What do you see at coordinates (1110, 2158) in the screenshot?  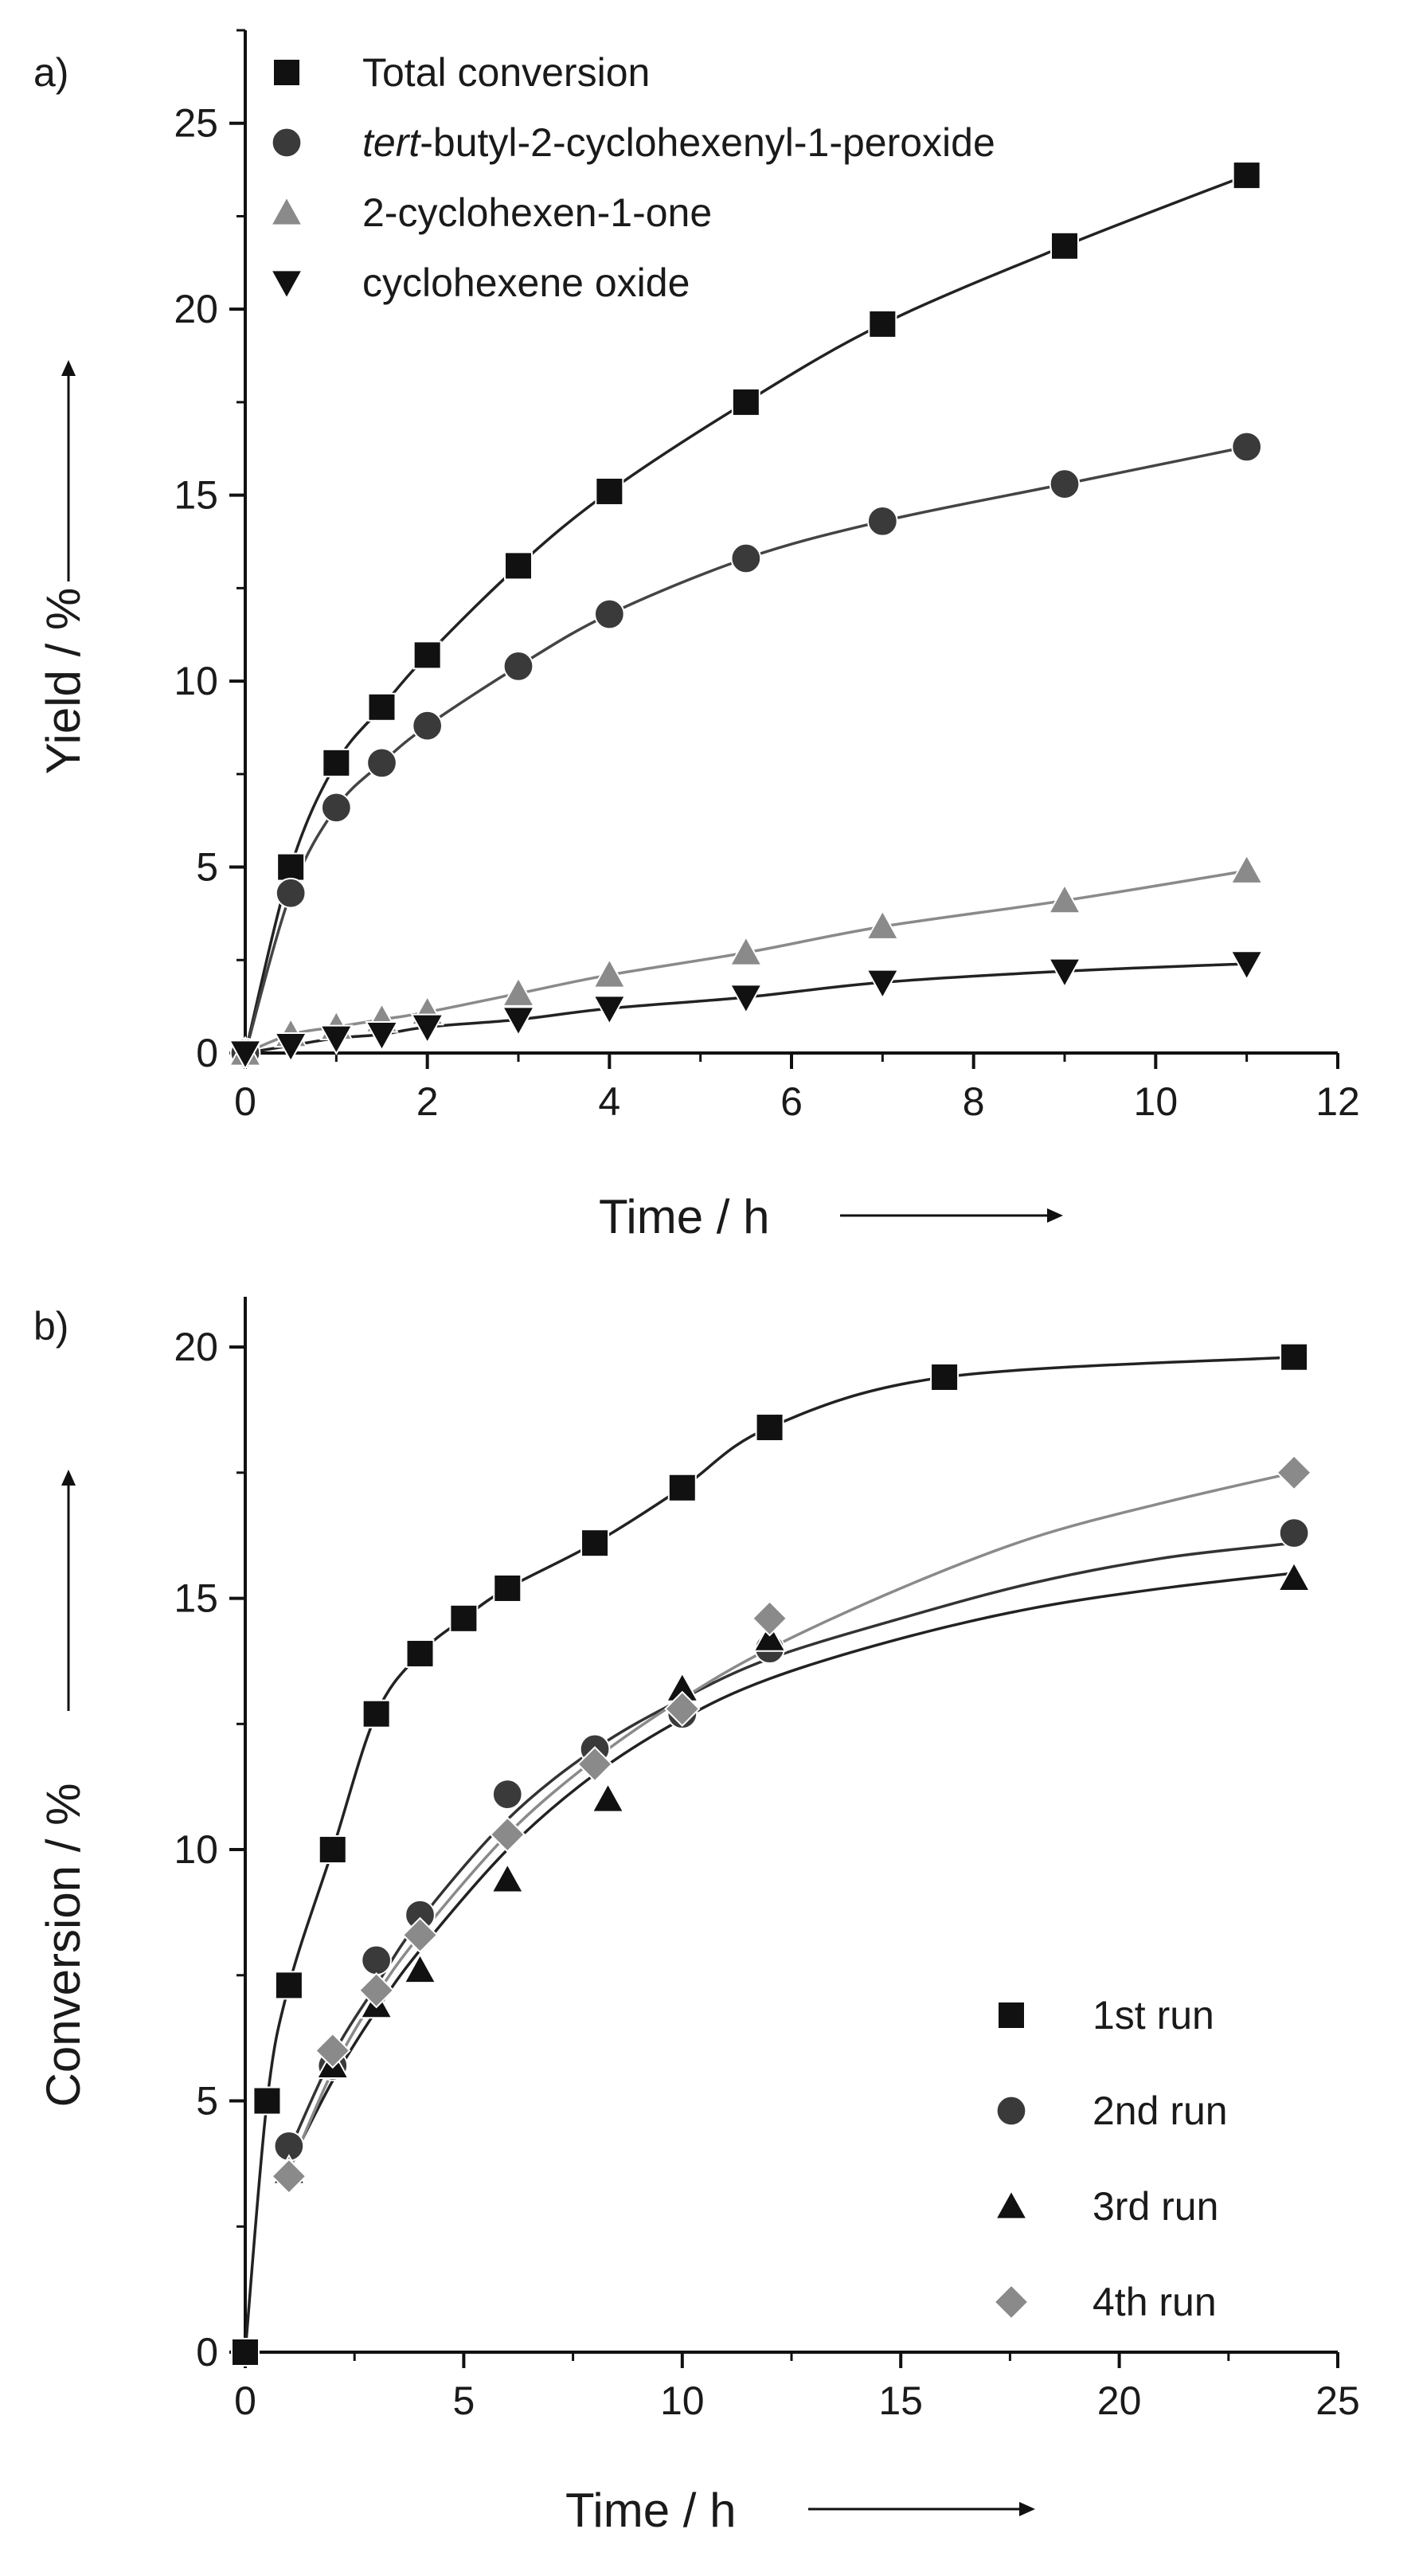 I see `panel-b-legend: 1st run 2nd run 3rd run 4th run` at bounding box center [1110, 2158].